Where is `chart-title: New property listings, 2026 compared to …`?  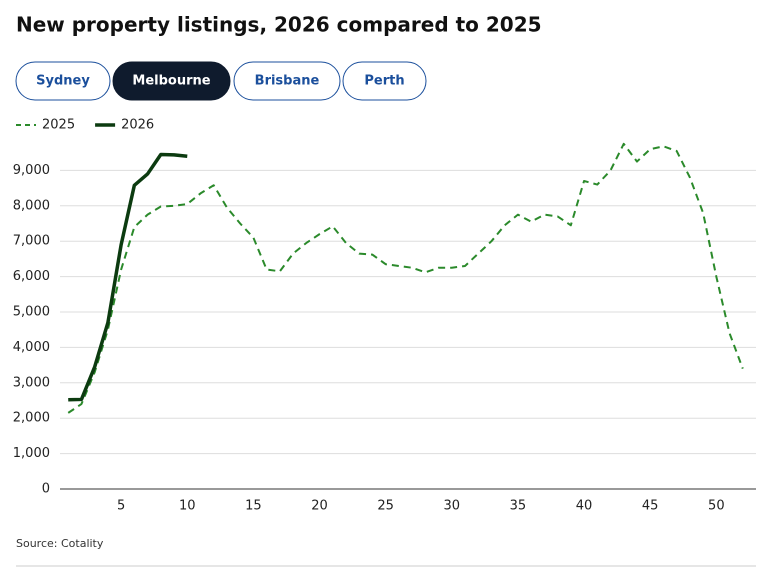 chart-title: New property listings, 2026 compared to … is located at coordinates (279, 25).